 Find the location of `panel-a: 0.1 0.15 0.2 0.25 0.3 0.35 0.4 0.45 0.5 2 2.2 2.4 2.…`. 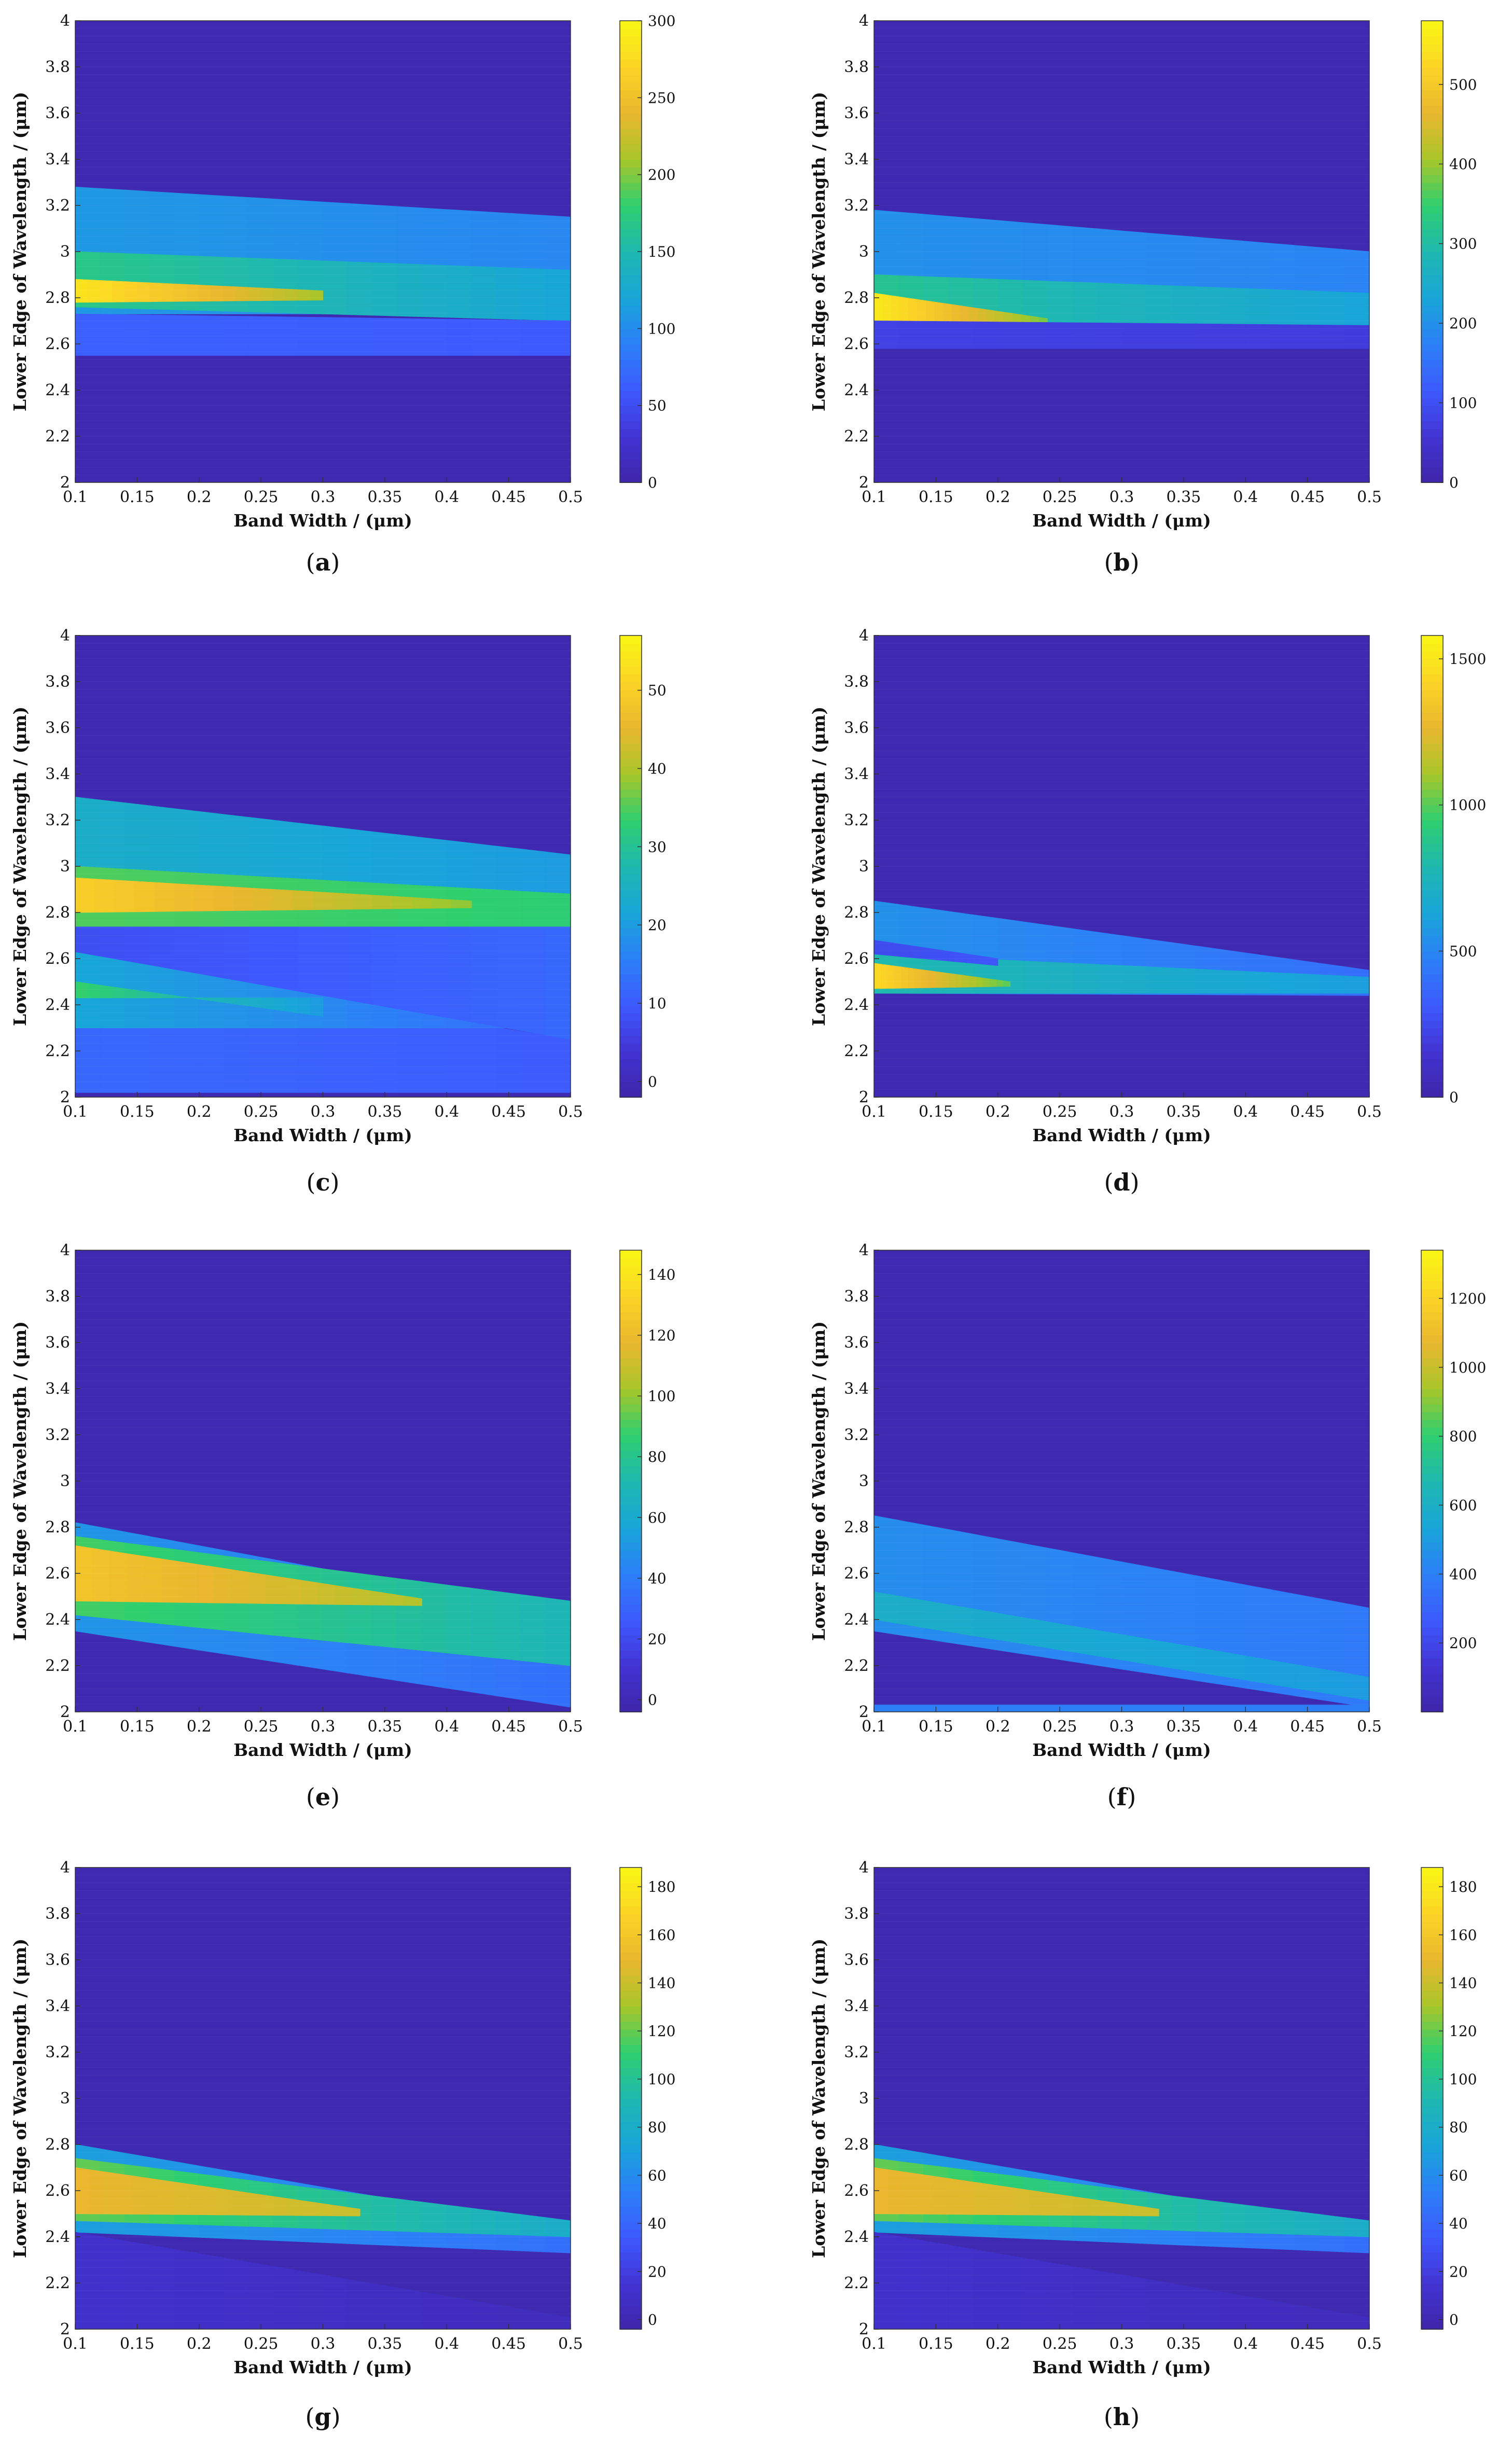

panel-a: 0.1 0.15 0.2 0.25 0.3 0.35 0.4 0.45 0.5 2 2.2 2.4 2.… is located at coordinates (343, 294).